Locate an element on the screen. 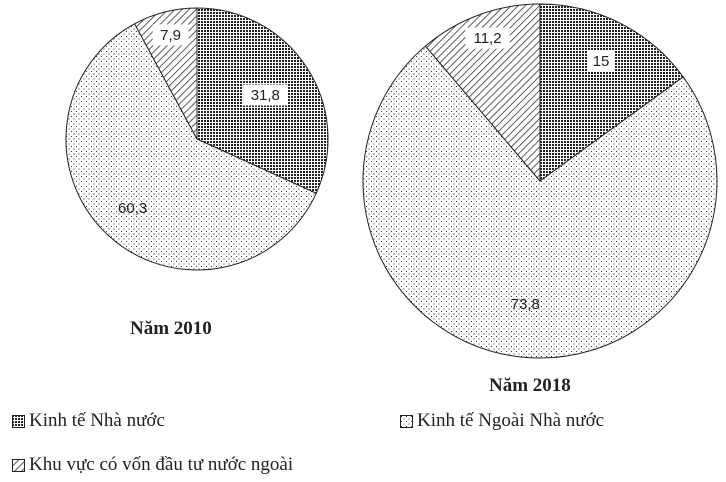 This screenshot has height=482, width=726. chart-title-2010: Năm 2010 is located at coordinates (171, 328).